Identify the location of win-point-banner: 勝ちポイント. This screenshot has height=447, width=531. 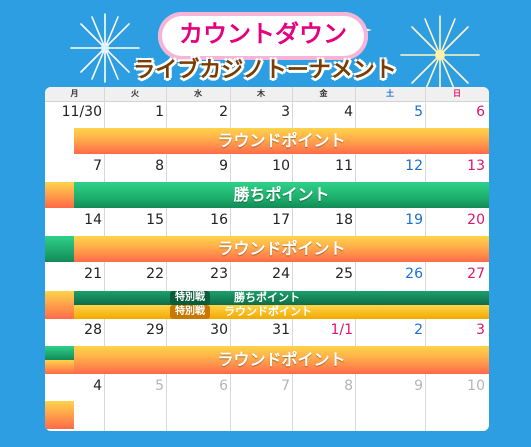
(281, 195).